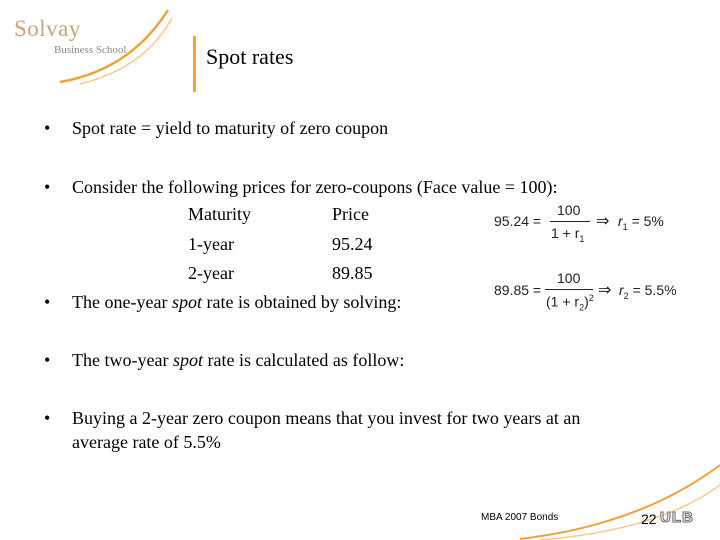  I want to click on equation-2-numerator: 100, so click(569, 278).